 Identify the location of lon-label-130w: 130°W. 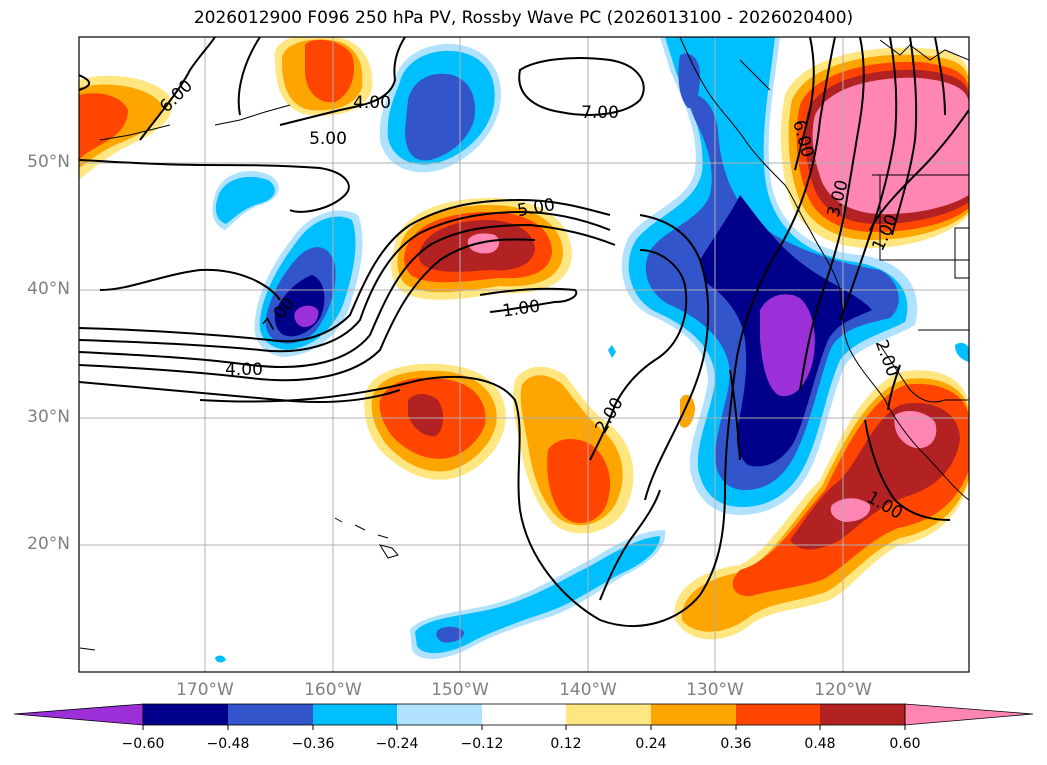
(715, 690).